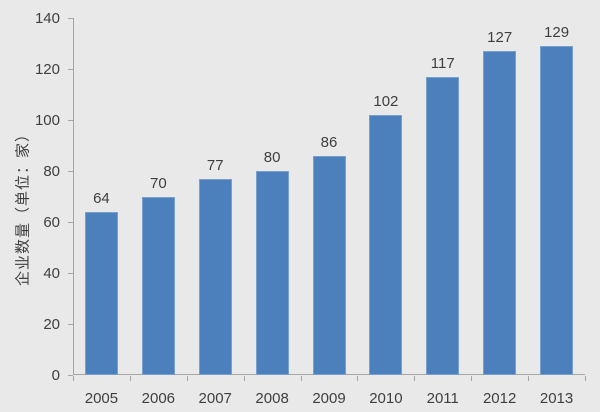 The height and width of the screenshot is (412, 600). I want to click on y-tick-label: 60, so click(51, 222).